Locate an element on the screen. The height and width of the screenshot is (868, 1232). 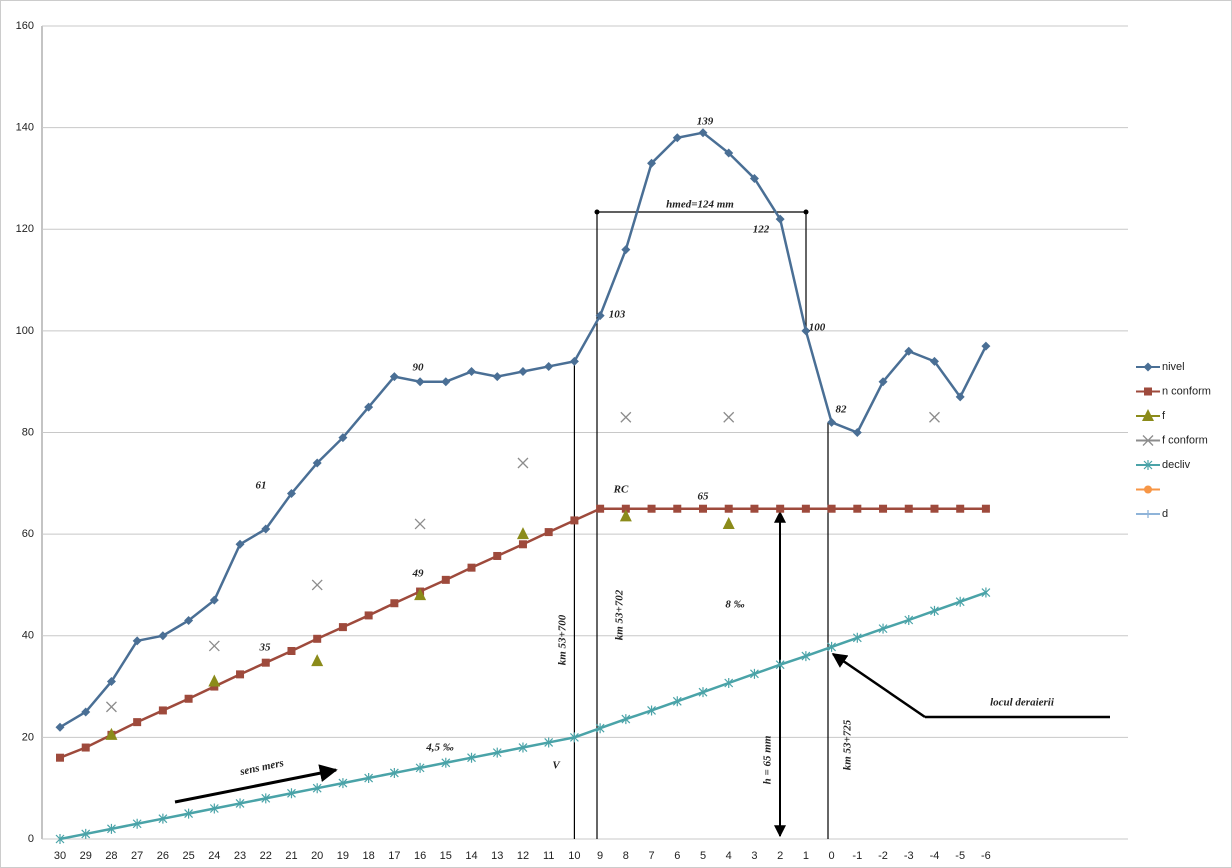
y-tick-label: 140 is located at coordinates (25, 128).